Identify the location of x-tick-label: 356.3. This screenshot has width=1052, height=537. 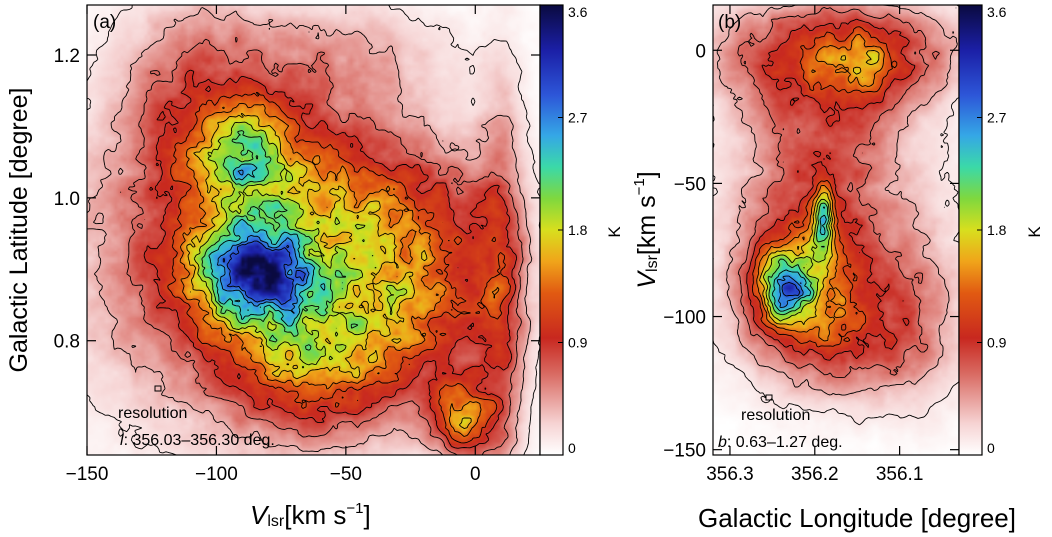
(730, 474).